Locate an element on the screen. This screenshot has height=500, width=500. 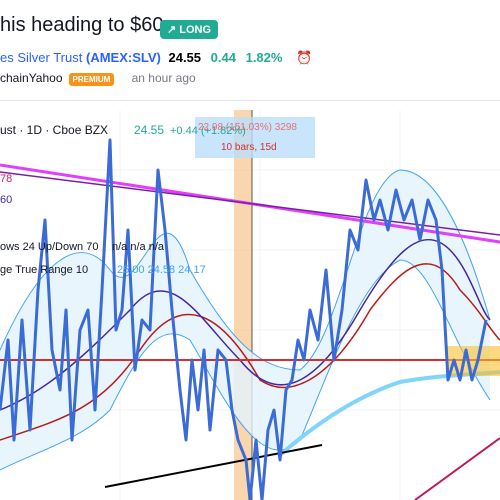
indicator-values: 25.00 24.58 24.17 is located at coordinates (161, 270).